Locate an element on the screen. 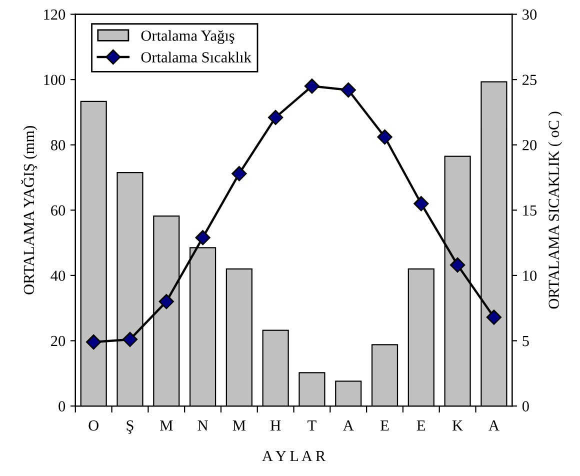 This screenshot has height=476, width=580. y2-tick-label: 20 is located at coordinates (529, 145).